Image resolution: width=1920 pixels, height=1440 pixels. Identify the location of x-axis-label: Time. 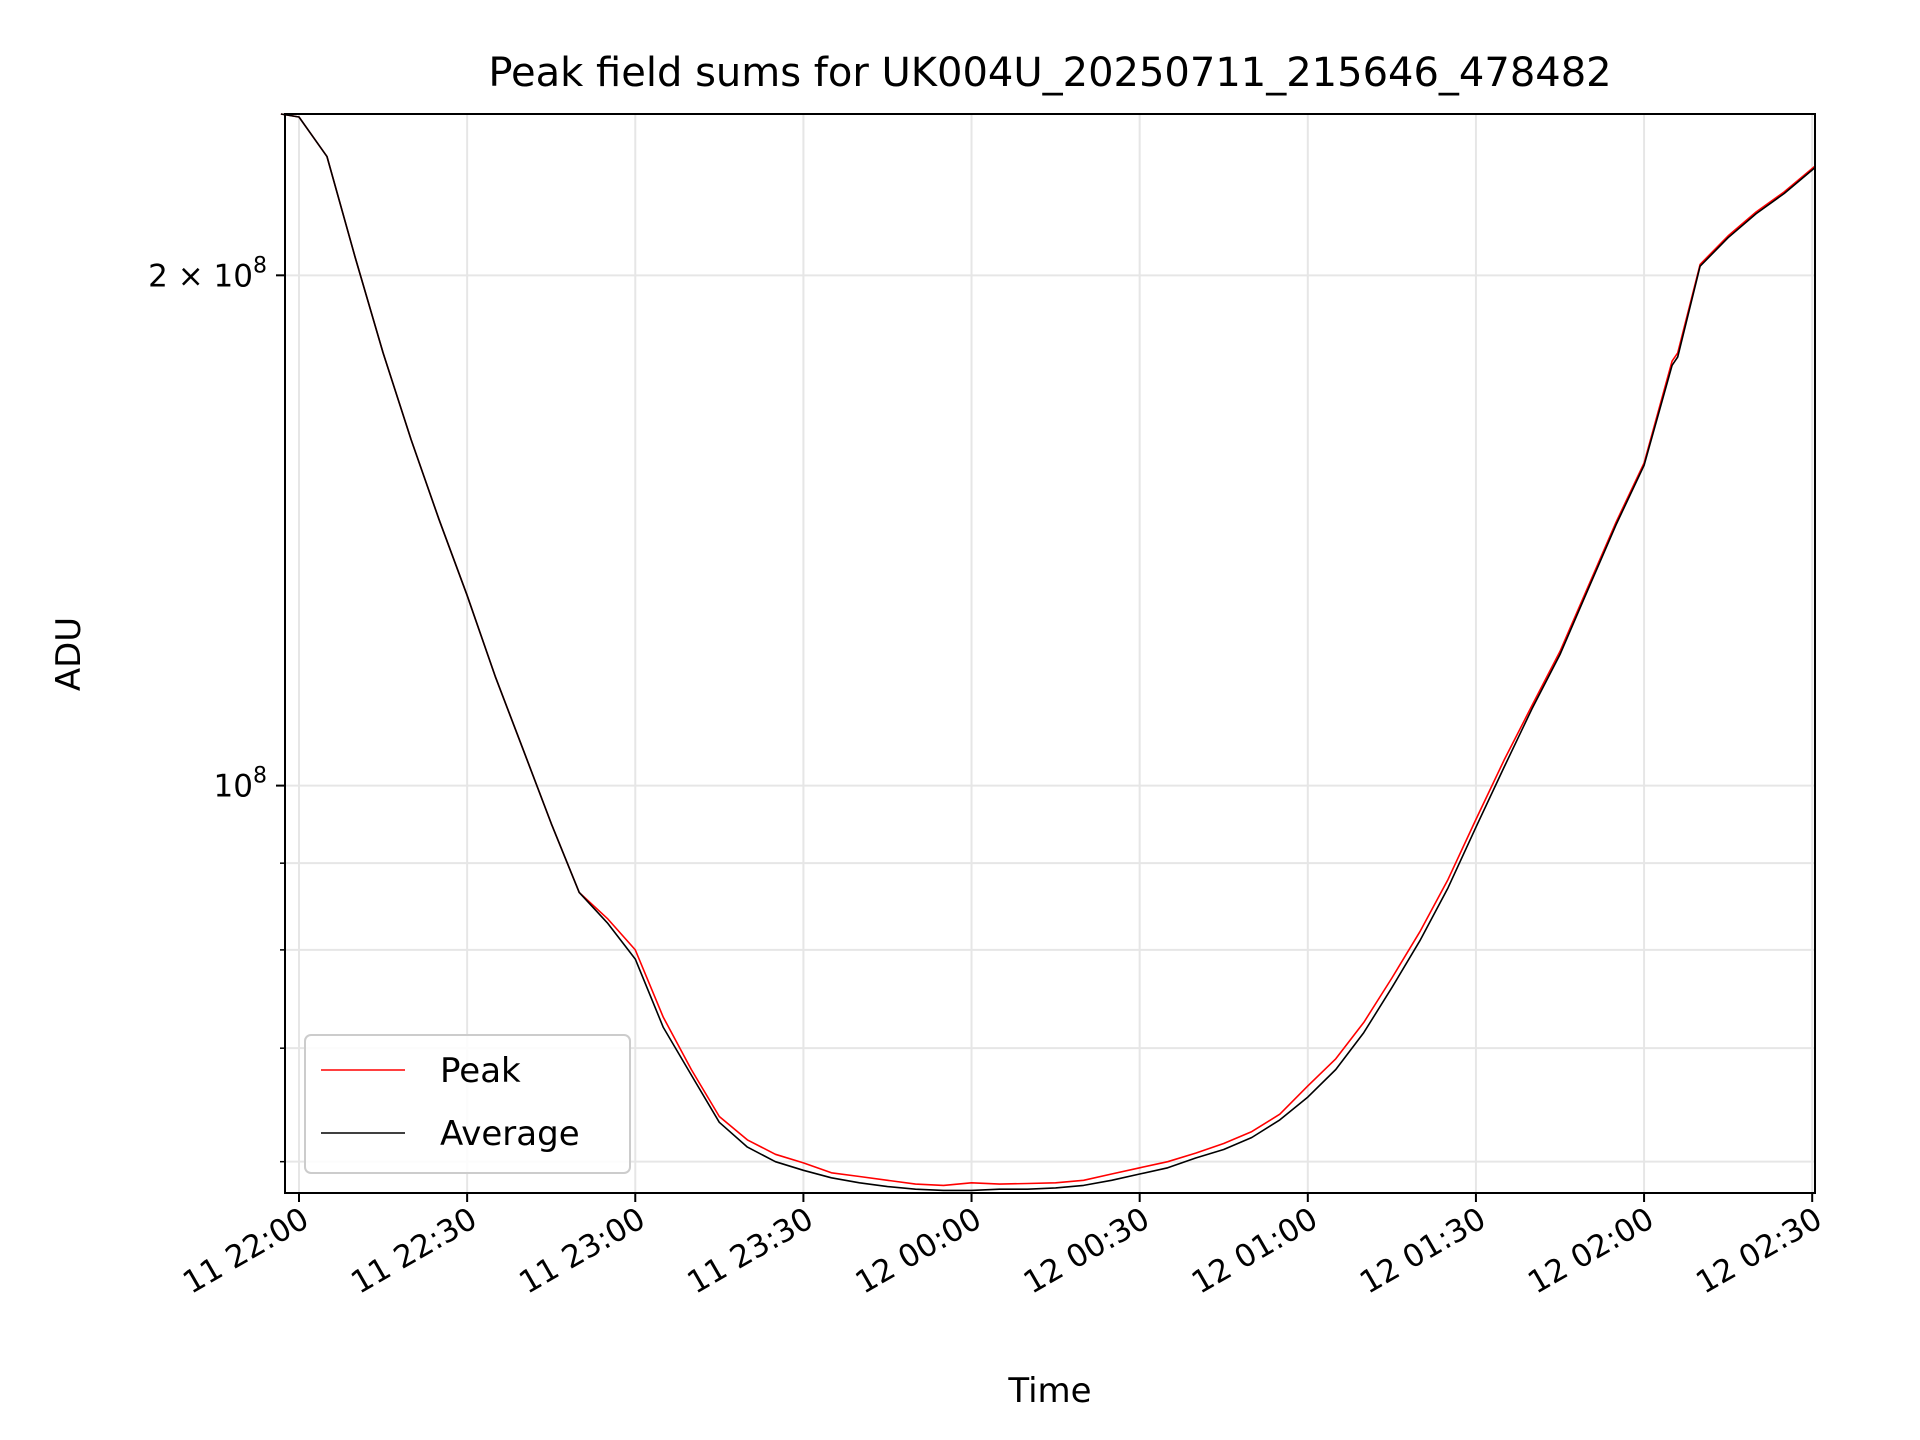
(1049, 1391).